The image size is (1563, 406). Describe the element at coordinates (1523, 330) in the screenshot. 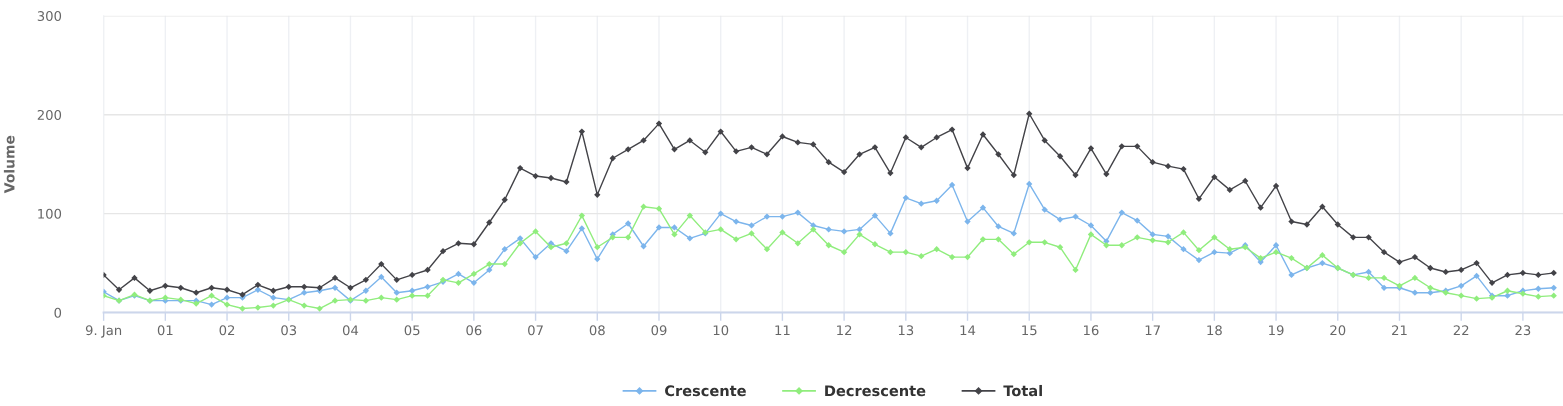

I see `x-tick-label: 23` at that location.